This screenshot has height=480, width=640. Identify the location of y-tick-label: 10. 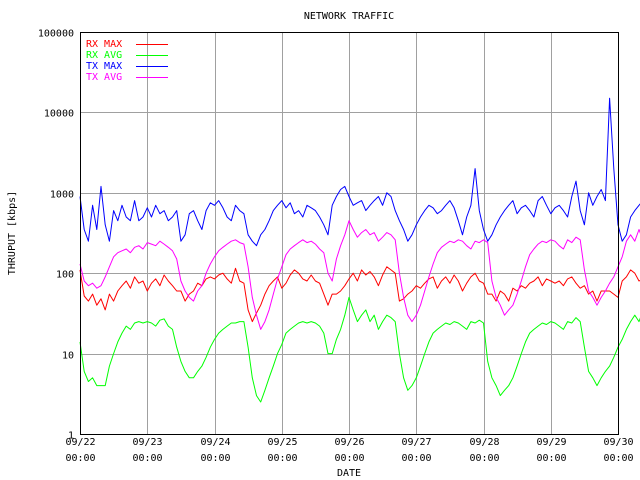
(68, 356).